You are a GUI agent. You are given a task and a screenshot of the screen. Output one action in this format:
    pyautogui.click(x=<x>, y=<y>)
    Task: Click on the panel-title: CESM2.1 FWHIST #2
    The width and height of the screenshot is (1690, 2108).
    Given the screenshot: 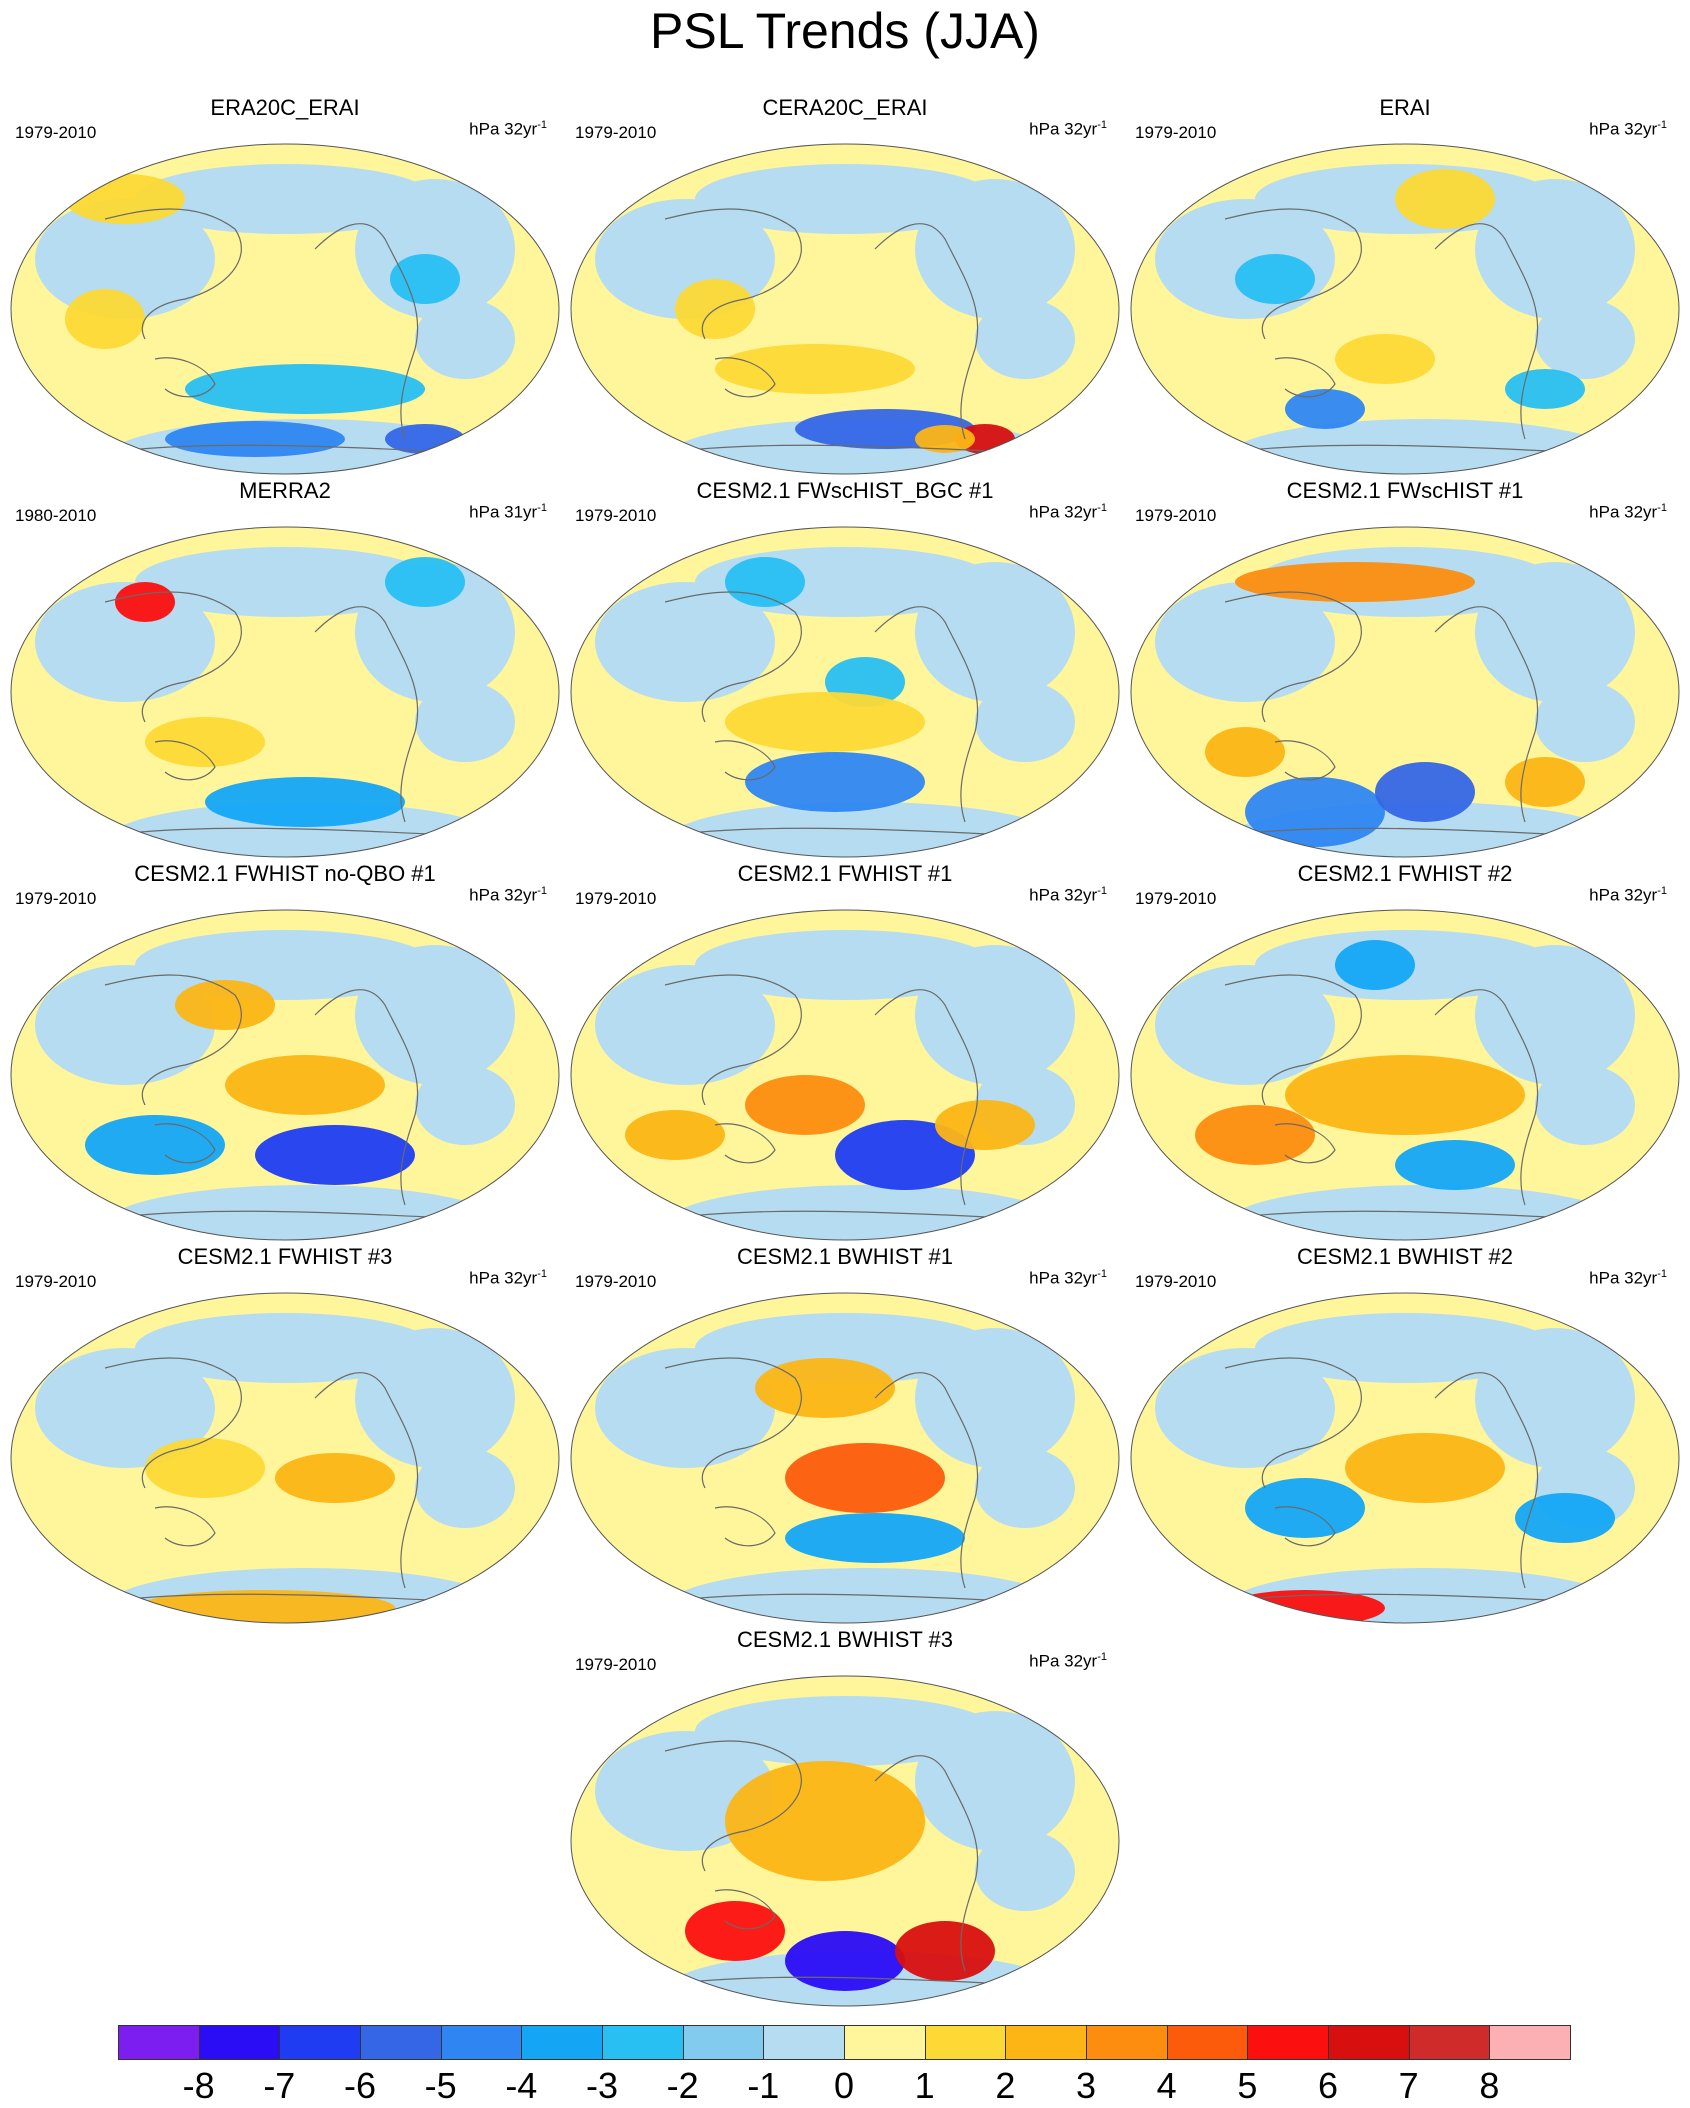 What is the action you would take?
    pyautogui.click(x=1405, y=873)
    